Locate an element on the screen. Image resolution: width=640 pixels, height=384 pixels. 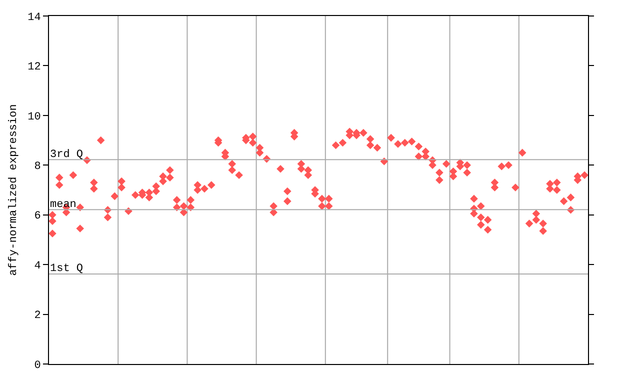
y-tick-label: 0 is located at coordinates (37, 366).